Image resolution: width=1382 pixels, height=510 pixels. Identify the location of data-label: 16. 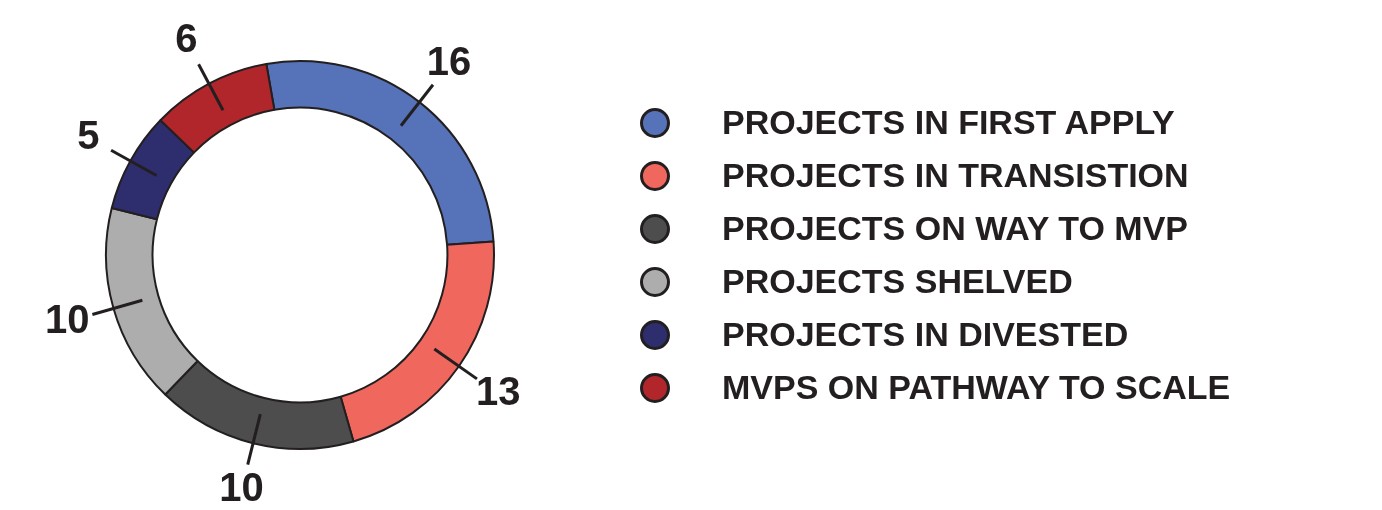
(449, 61).